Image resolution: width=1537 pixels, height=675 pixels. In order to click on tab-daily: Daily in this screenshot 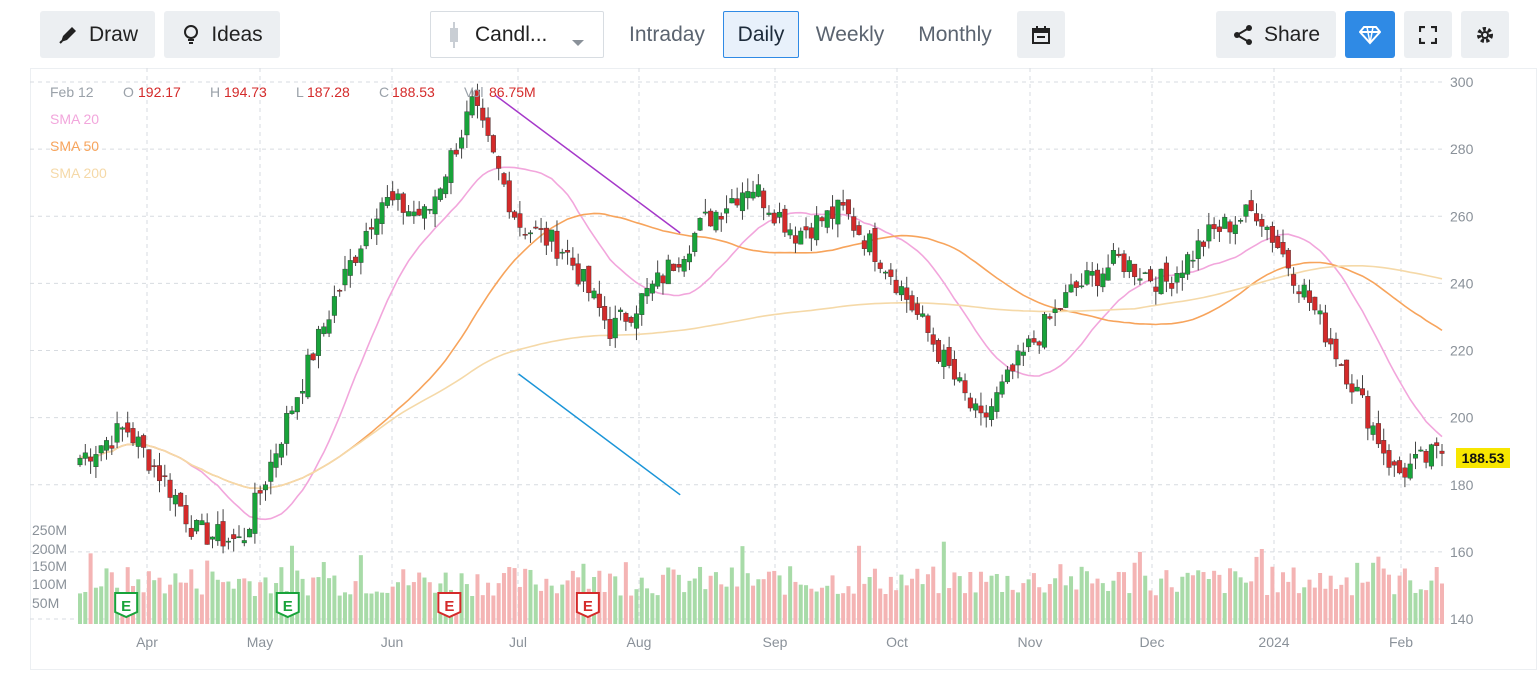, I will do `click(761, 34)`.